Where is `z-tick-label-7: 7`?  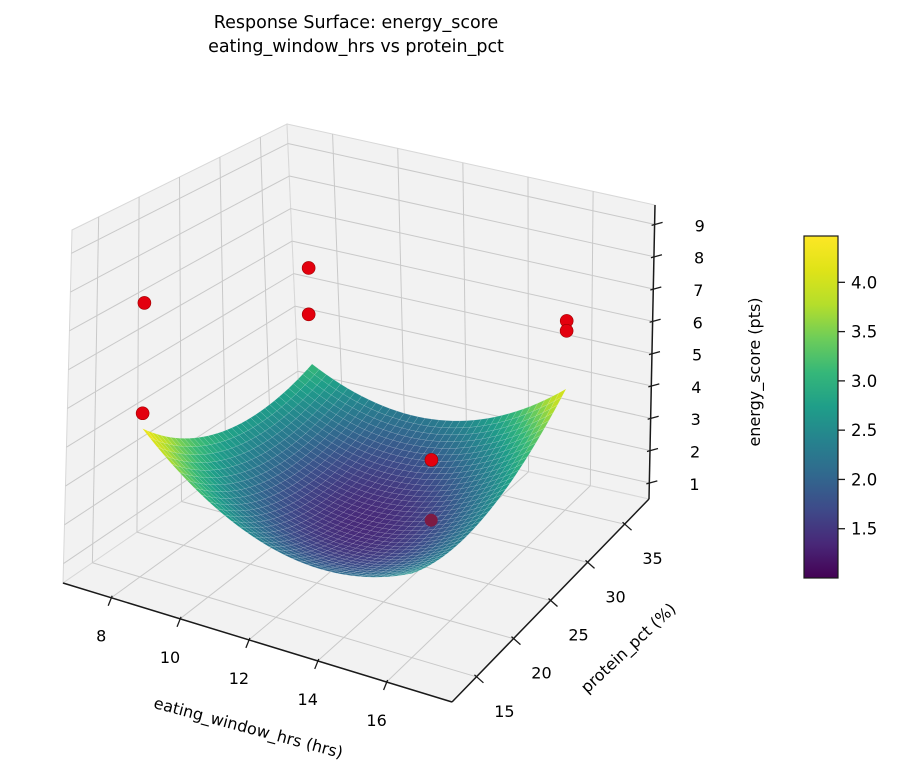
z-tick-label-7: 7 is located at coordinates (698, 290).